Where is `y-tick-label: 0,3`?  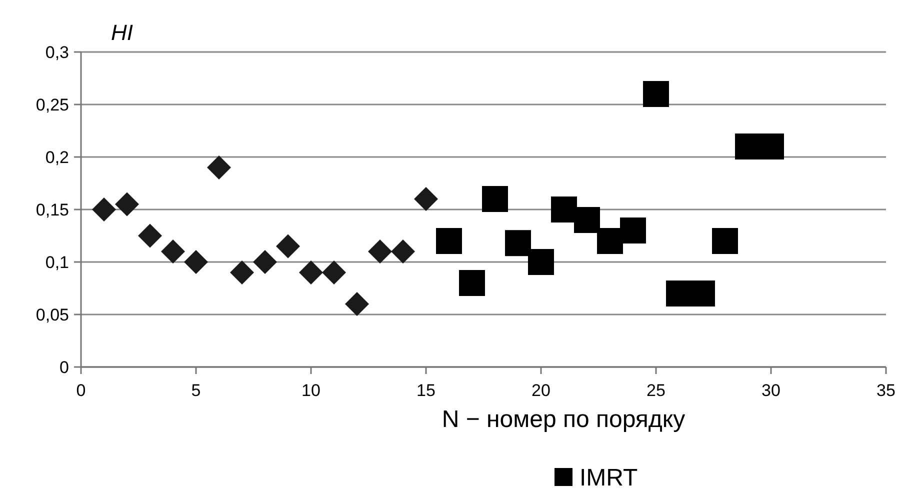 y-tick-label: 0,3 is located at coordinates (57, 52).